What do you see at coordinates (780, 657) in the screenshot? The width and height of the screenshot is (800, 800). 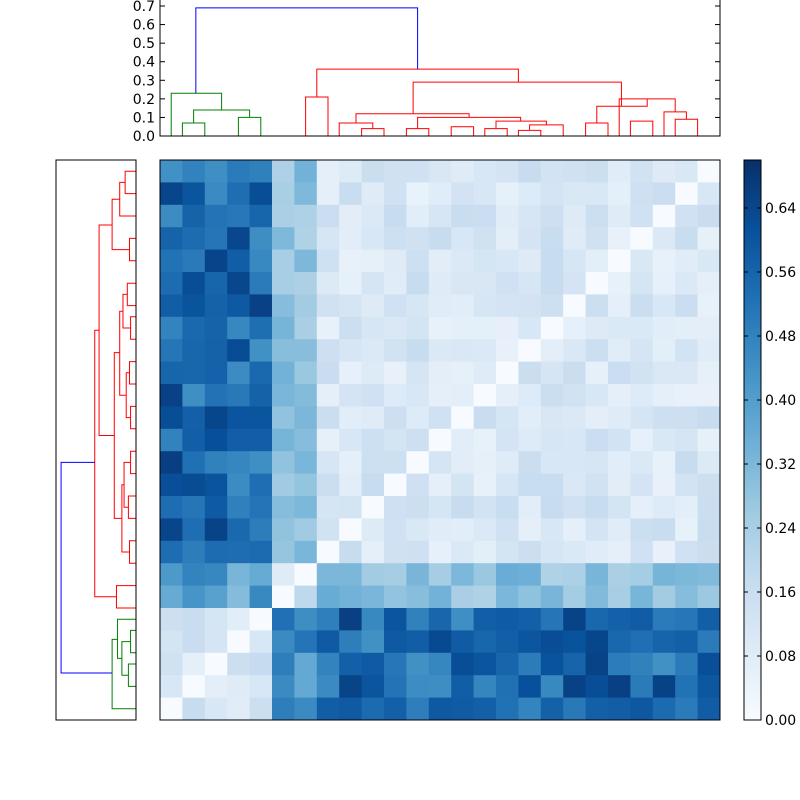 I see `colorbar-tick-label: 0.08` at bounding box center [780, 657].